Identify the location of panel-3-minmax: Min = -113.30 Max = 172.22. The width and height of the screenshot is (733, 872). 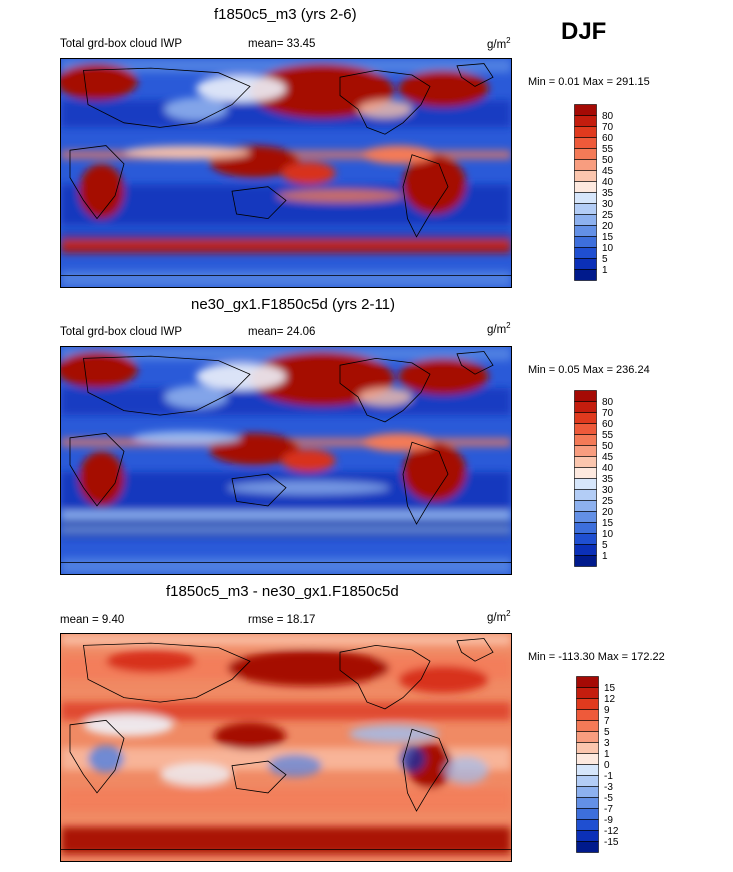
(596, 657).